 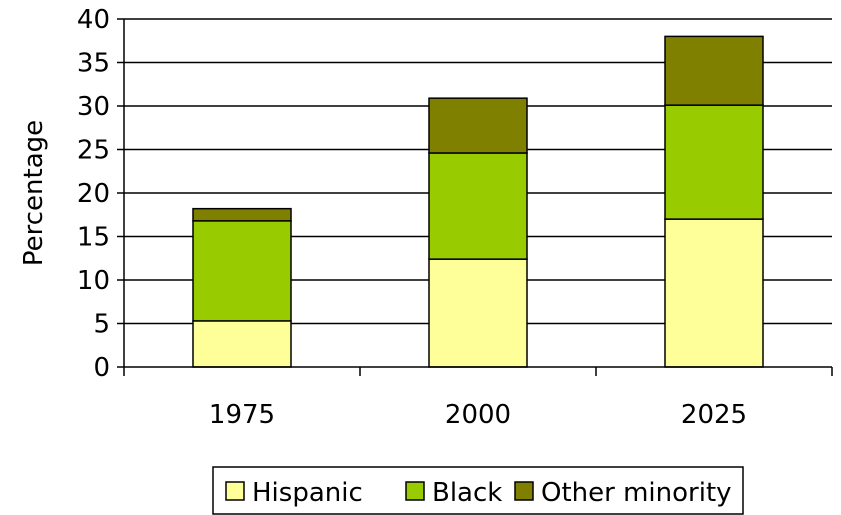 I want to click on y-tick-label-40: 40, so click(x=93, y=20).